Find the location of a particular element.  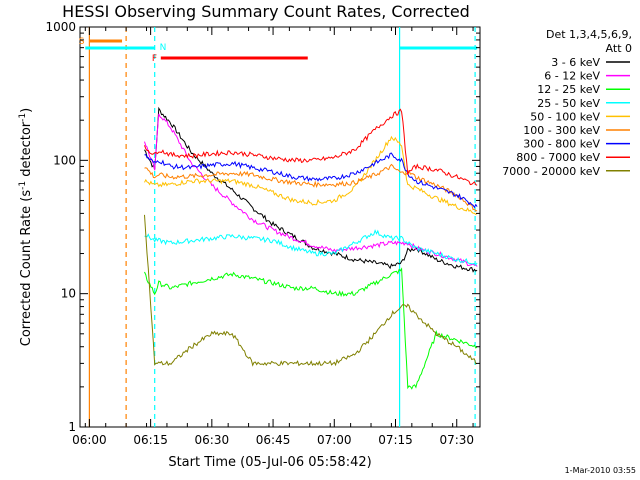

y-tick-label: 10 is located at coordinates (68, 294).